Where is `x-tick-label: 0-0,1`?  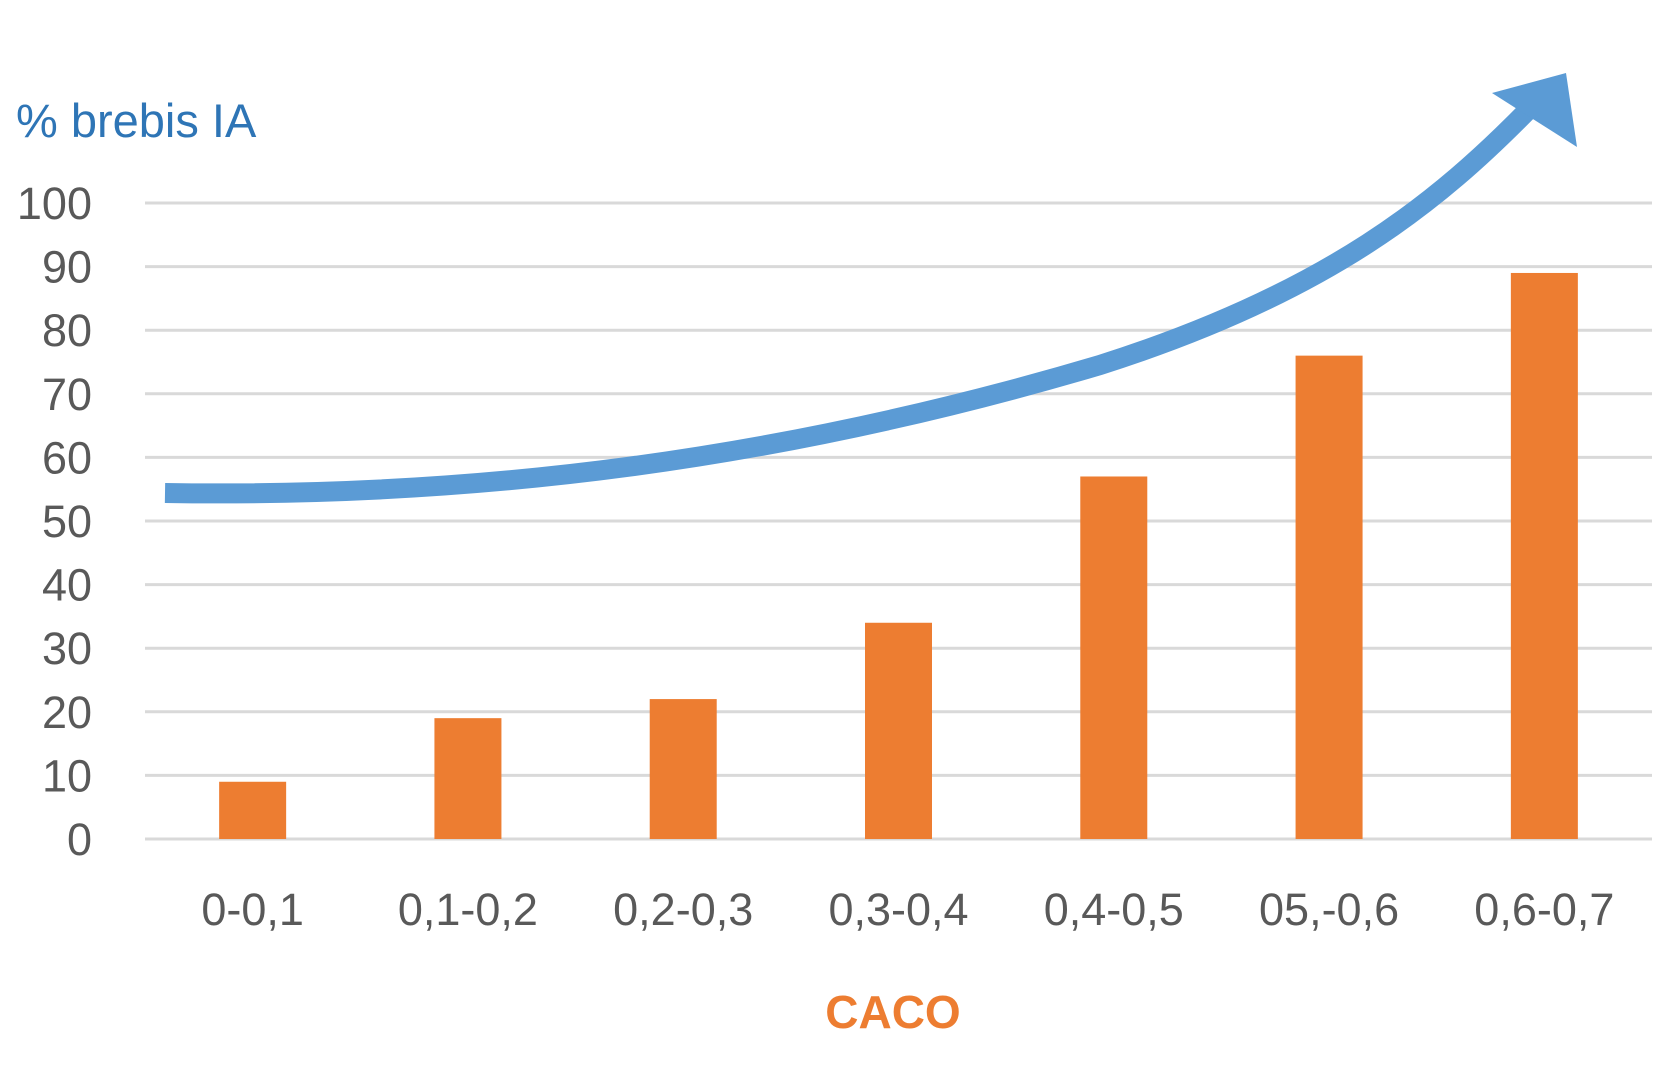
x-tick-label: 0-0,1 is located at coordinates (252, 909).